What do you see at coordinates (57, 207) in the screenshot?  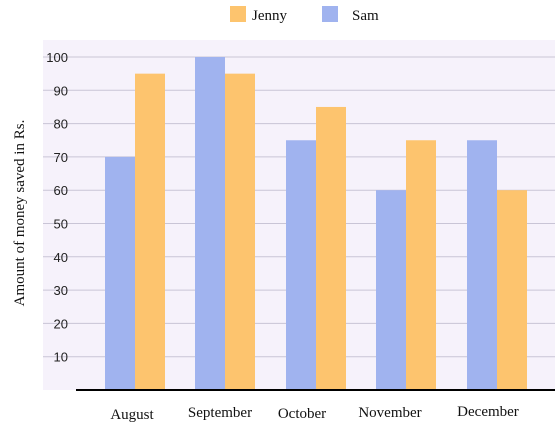 I see `y-tick-labels: 10 20 30 40 50 60 70 80 90 100` at bounding box center [57, 207].